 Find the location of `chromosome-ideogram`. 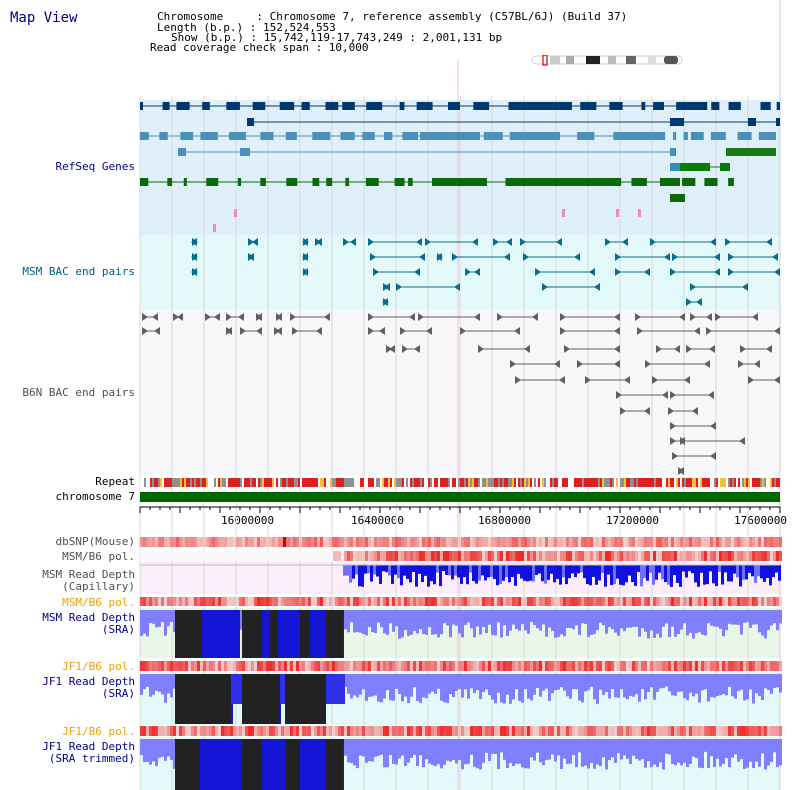

chromosome-ideogram is located at coordinates (607, 59).